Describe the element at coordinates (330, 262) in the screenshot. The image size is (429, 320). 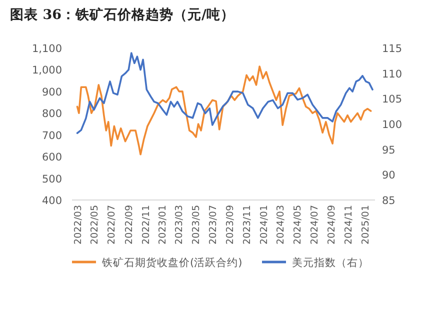
I see `legend-label: 美元指数（右）` at that location.